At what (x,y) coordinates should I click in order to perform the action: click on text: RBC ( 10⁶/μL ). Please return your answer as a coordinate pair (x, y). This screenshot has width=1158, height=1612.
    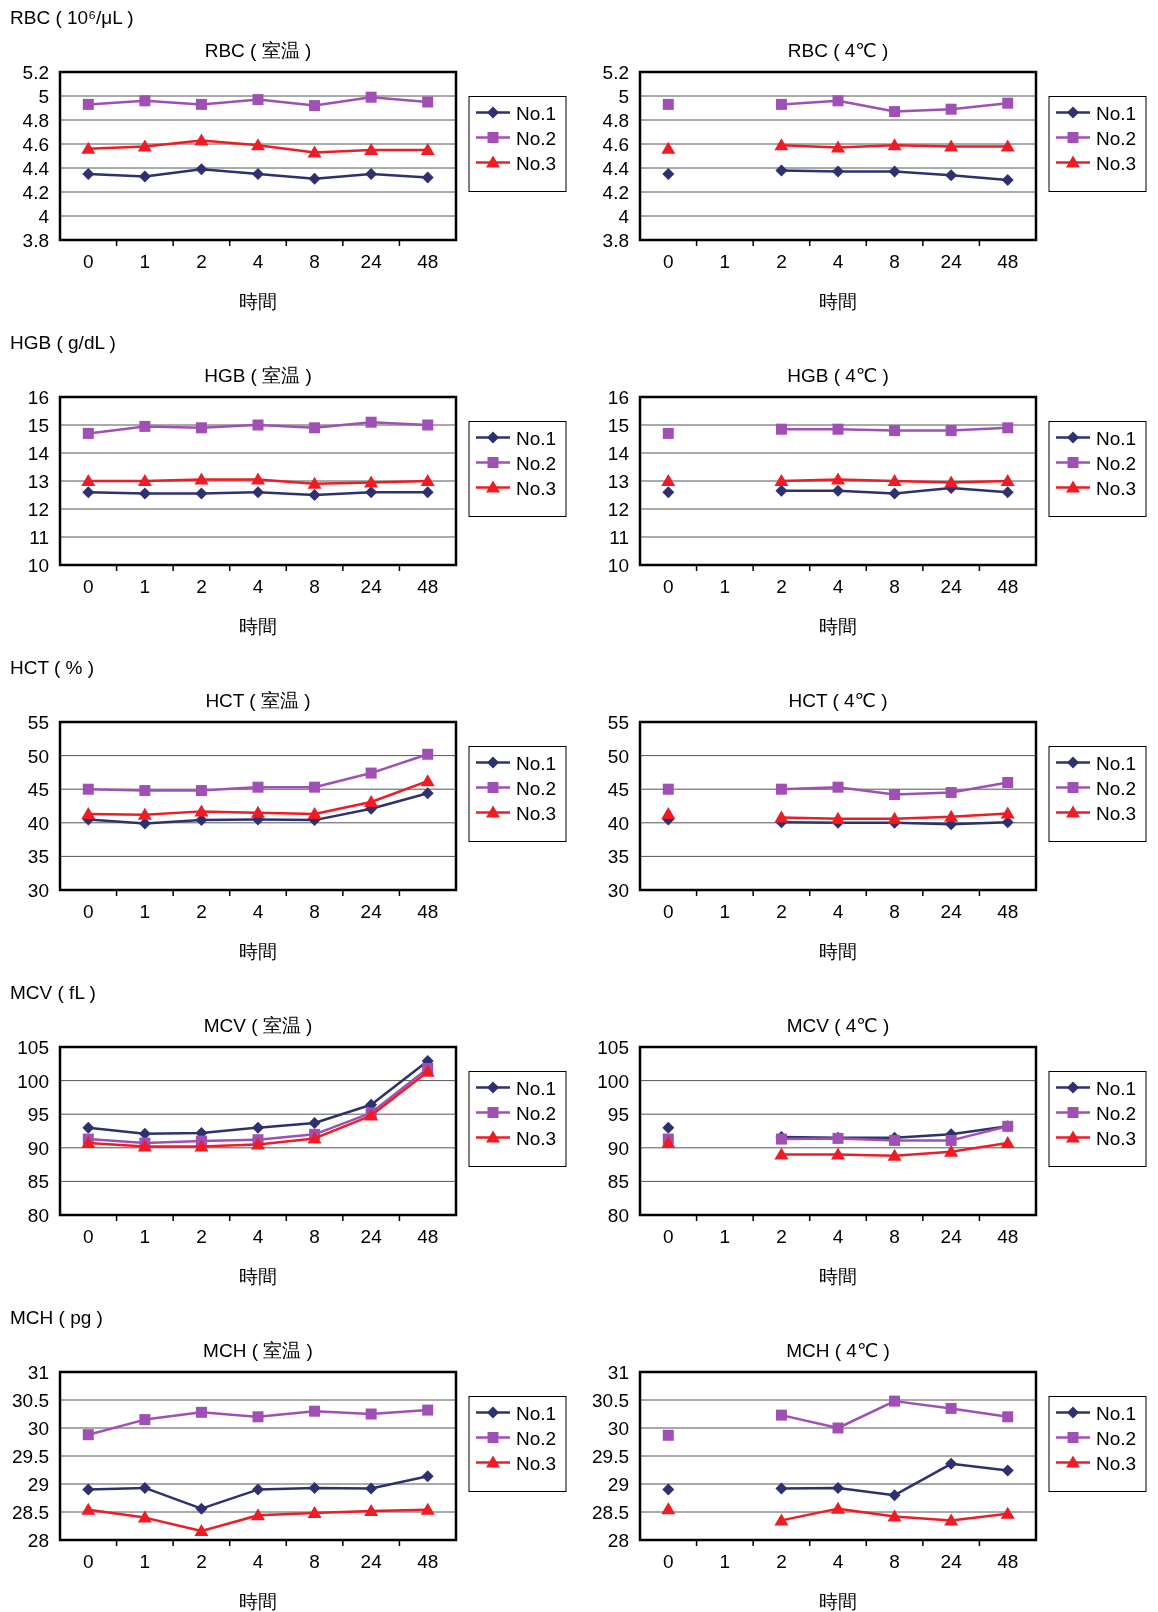
    Looking at the image, I should click on (72, 17).